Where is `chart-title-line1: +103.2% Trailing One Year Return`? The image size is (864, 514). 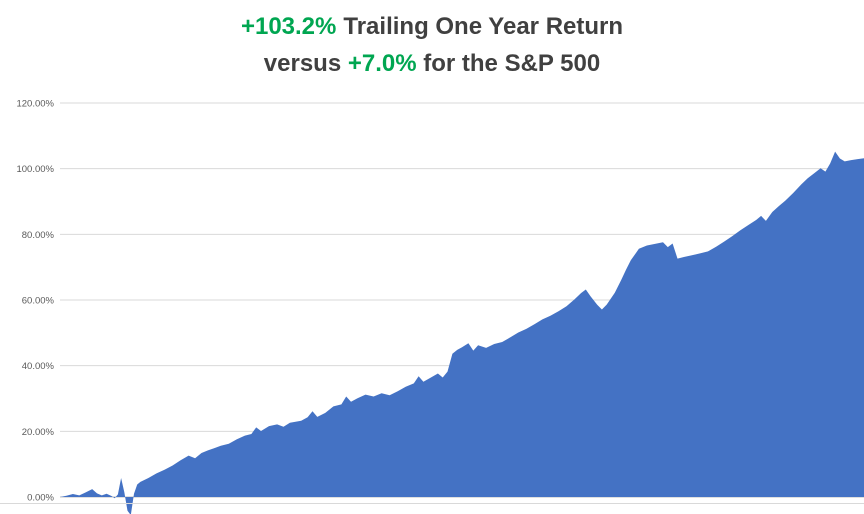 chart-title-line1: +103.2% Trailing One Year Return is located at coordinates (432, 26).